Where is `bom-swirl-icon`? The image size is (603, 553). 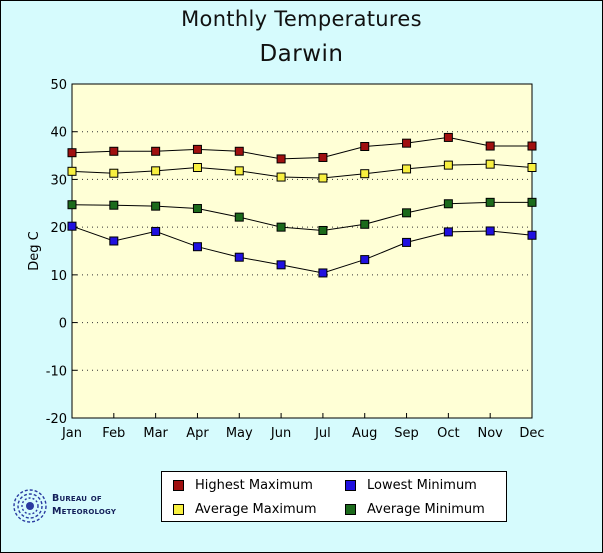 bom-swirl-icon is located at coordinates (30, 506).